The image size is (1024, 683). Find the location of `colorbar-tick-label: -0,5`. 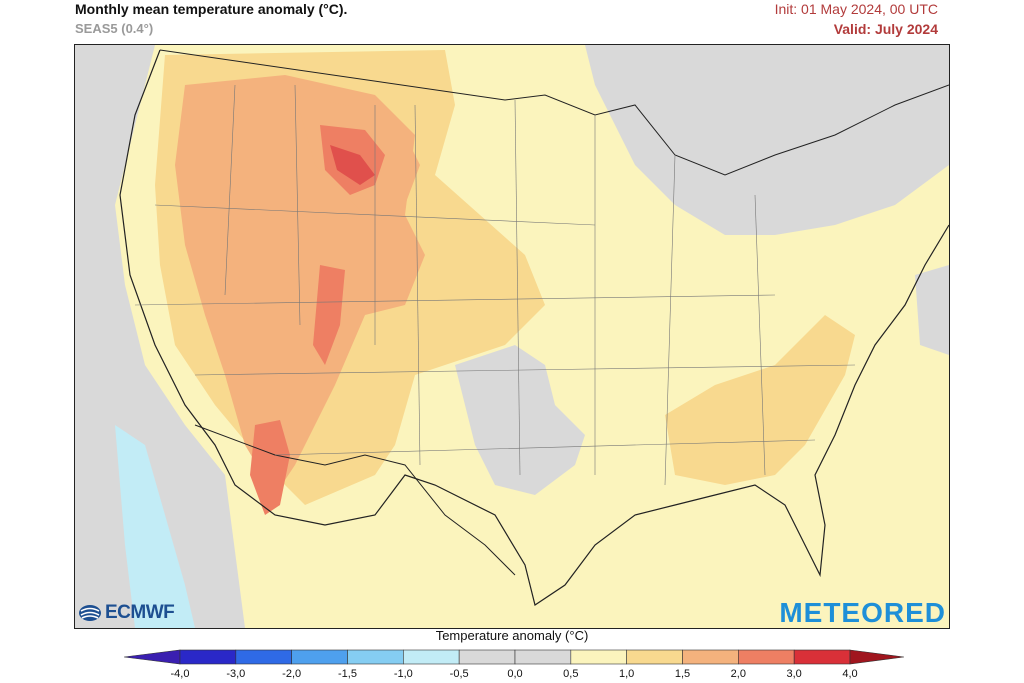

colorbar-tick-label: -0,5 is located at coordinates (459, 674).